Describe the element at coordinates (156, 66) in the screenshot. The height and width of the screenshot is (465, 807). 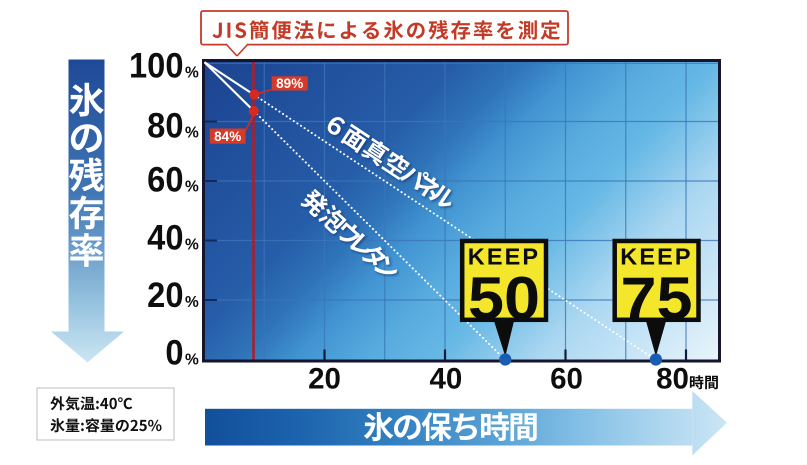
I see `svg-text: 100` at that location.